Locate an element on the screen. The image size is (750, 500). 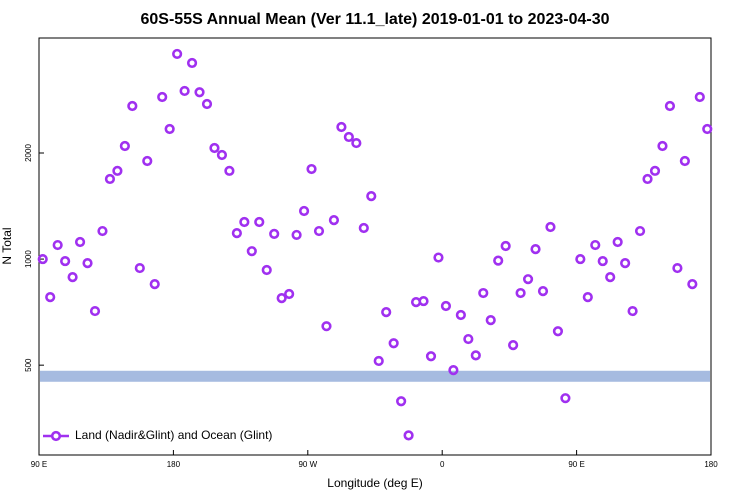
y-tick-label: 500 is located at coordinates (28, 365).